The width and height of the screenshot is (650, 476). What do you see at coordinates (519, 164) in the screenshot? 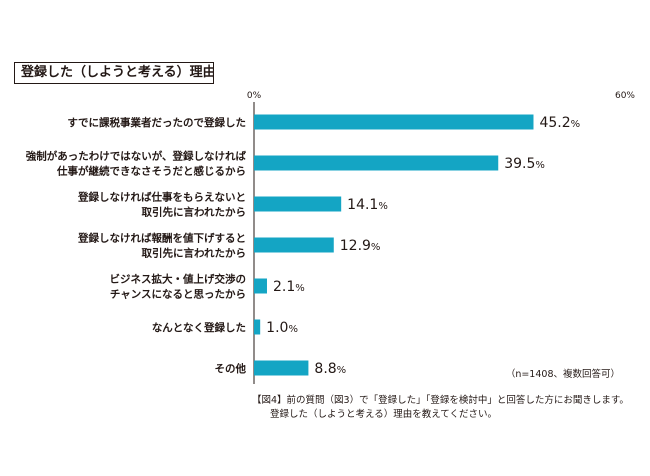
I see `data-label-value: 39.5` at bounding box center [519, 164].